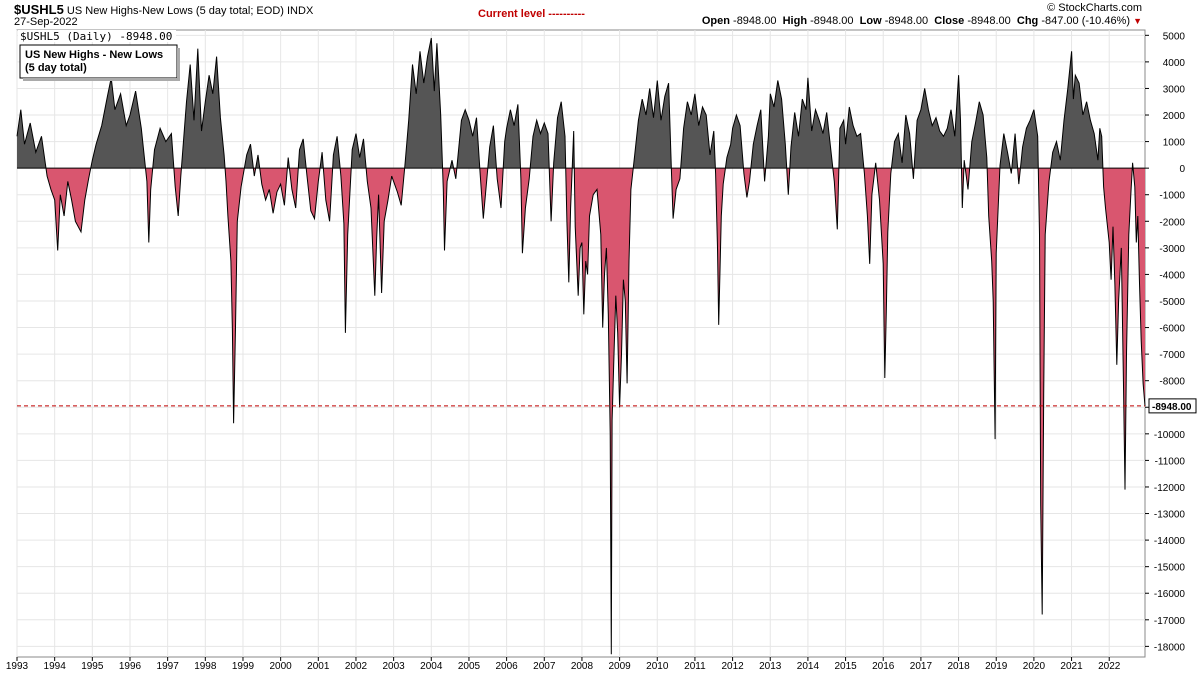 The width and height of the screenshot is (1200, 675). Describe the element at coordinates (582, 666) in the screenshot. I see `x-tick-label: 2008` at that location.